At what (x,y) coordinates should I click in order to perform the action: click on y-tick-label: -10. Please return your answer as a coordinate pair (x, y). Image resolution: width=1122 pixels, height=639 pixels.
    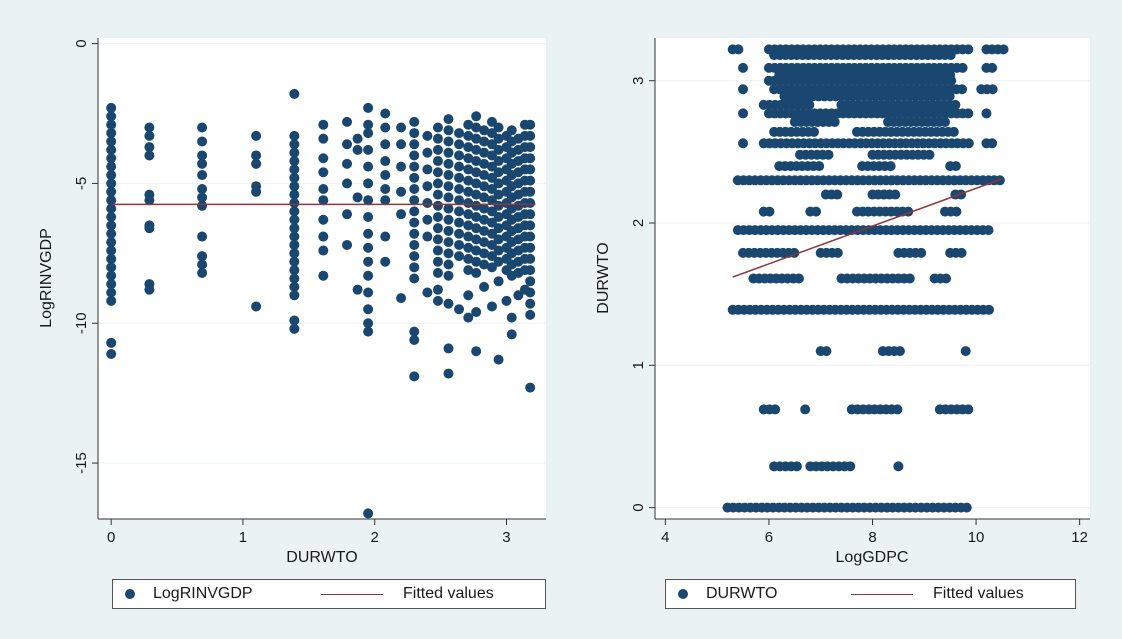
    Looking at the image, I should click on (81, 323).